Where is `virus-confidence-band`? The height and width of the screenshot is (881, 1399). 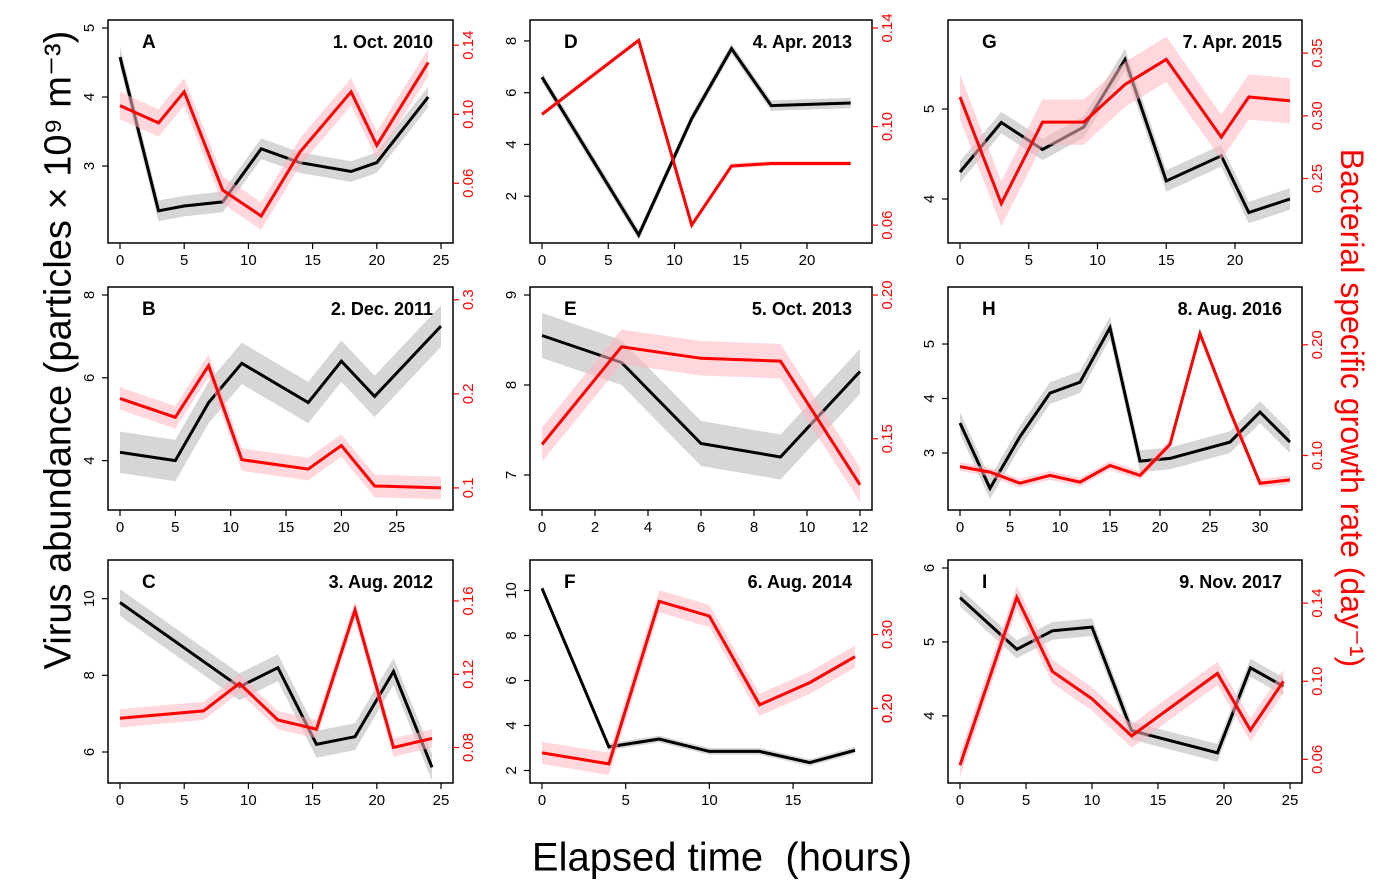 virus-confidence-band is located at coordinates (696, 142).